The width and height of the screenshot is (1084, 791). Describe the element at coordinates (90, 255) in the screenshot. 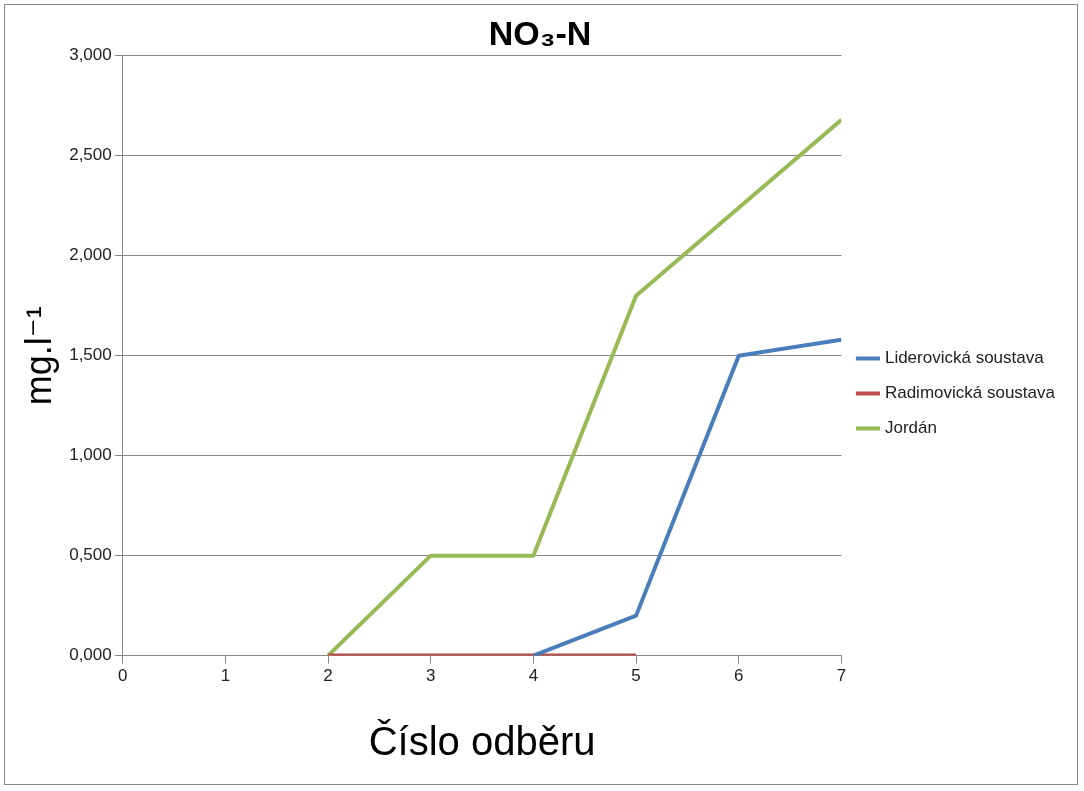

I see `y-tick-label: 2,000` at that location.